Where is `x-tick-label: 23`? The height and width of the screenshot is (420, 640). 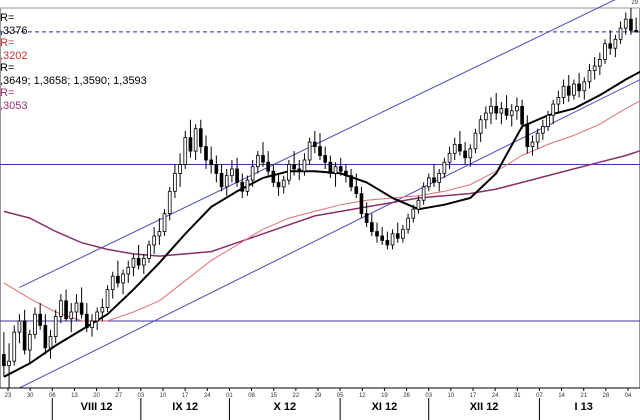 x-tick-label: 23 is located at coordinates (8, 396).